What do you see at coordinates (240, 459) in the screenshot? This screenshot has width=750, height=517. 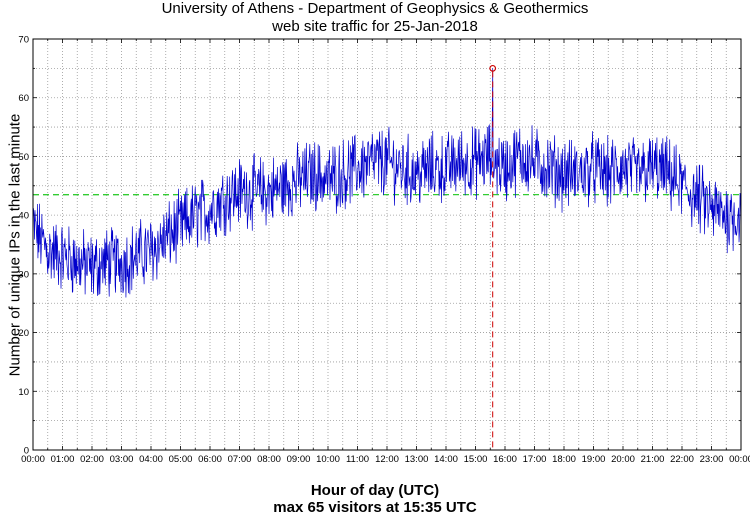 I see `x-tick-label: 07:00` at bounding box center [240, 459].